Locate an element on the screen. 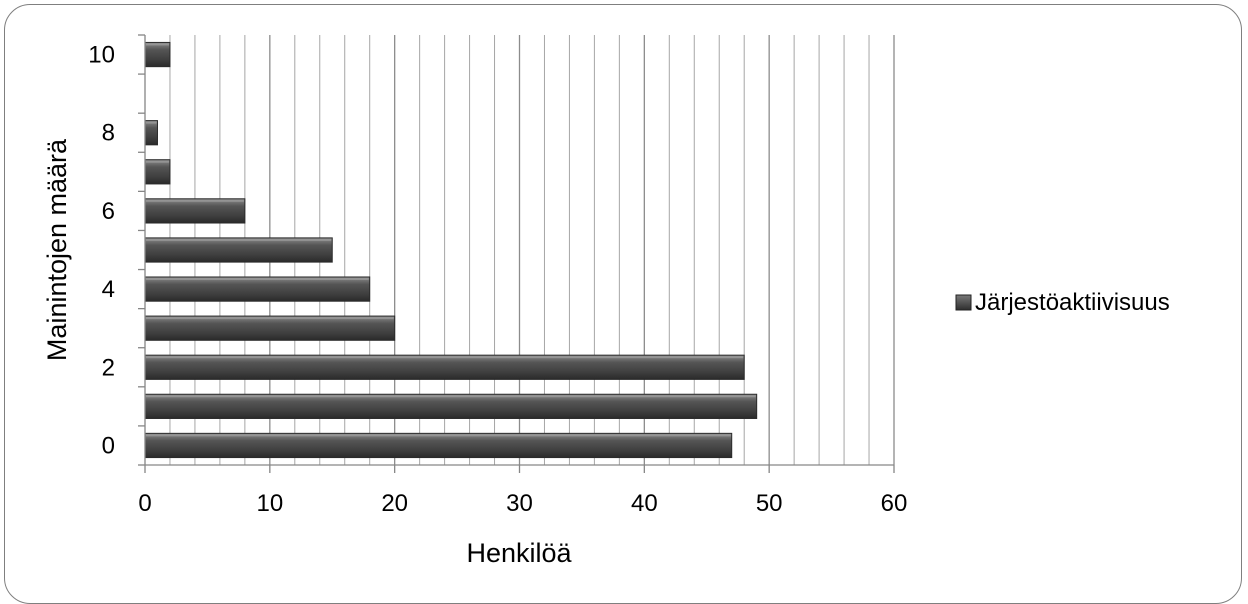  x-tick-label: 60 is located at coordinates (894, 503).